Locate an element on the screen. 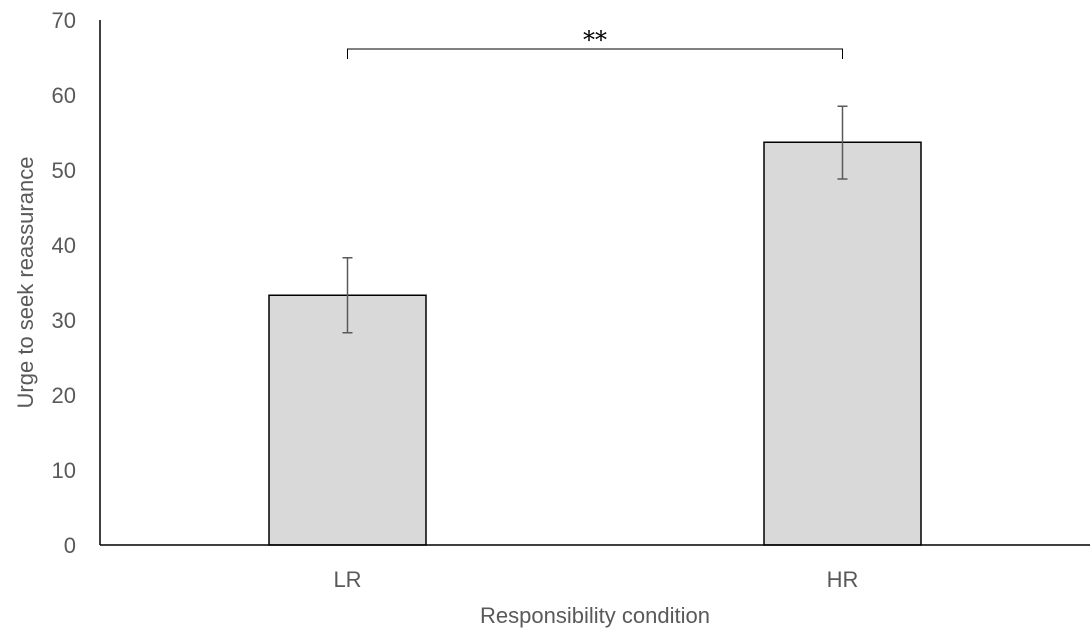 The height and width of the screenshot is (634, 1091). y-tick-label: 50 is located at coordinates (64, 170).